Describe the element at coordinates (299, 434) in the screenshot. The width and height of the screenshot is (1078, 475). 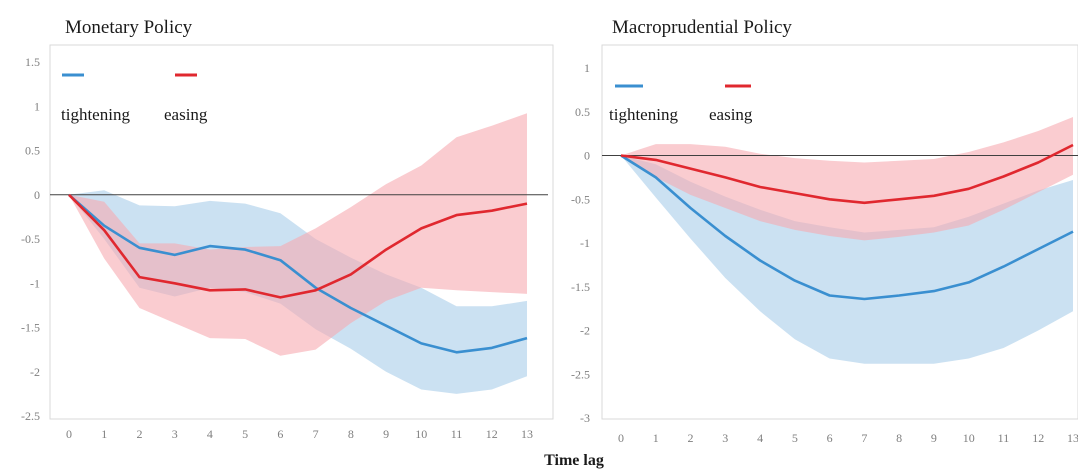
I see `monetary-x-axis: 0 1 2 3 4 5 6 7 8 9 10 11 12 13` at that location.